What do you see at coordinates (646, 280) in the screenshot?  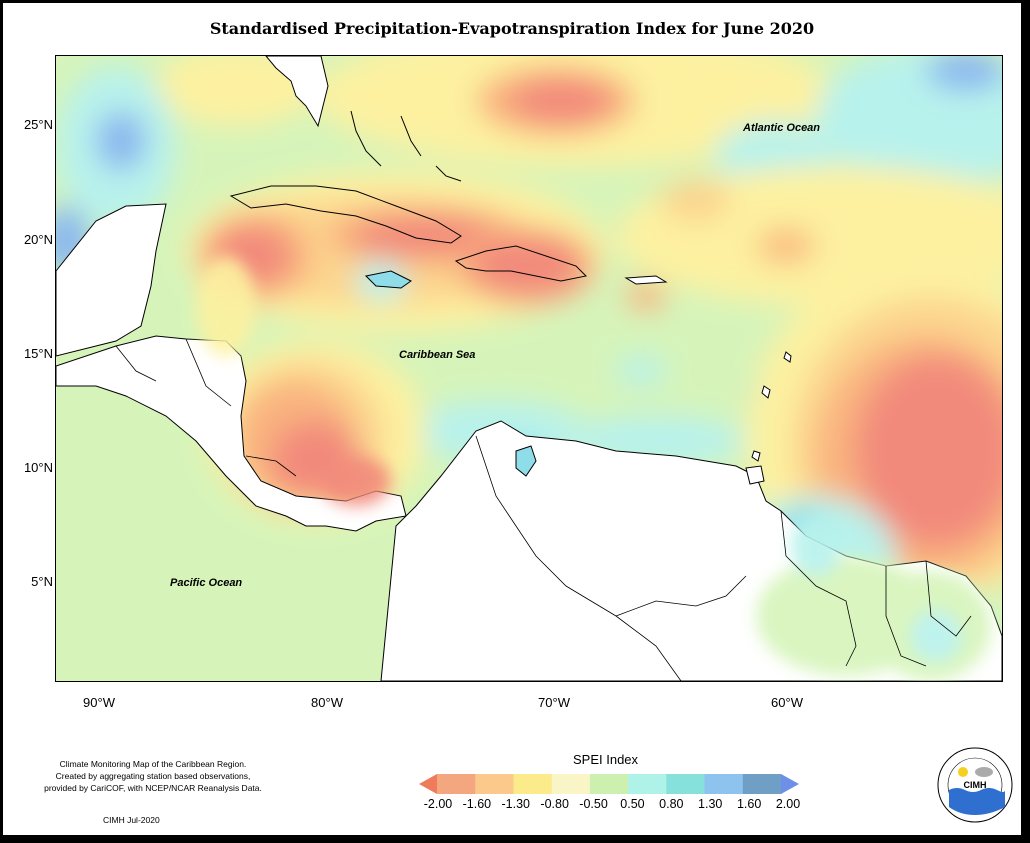 I see `puerto-rico` at bounding box center [646, 280].